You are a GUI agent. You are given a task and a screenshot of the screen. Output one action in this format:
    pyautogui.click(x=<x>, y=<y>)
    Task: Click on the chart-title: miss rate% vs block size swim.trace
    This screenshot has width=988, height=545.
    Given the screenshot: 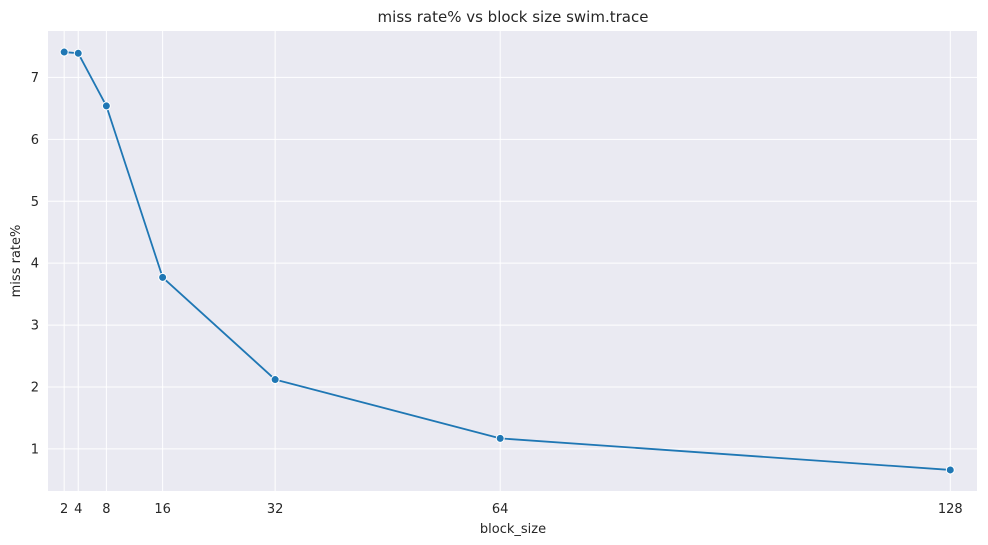 What is the action you would take?
    pyautogui.click(x=513, y=17)
    